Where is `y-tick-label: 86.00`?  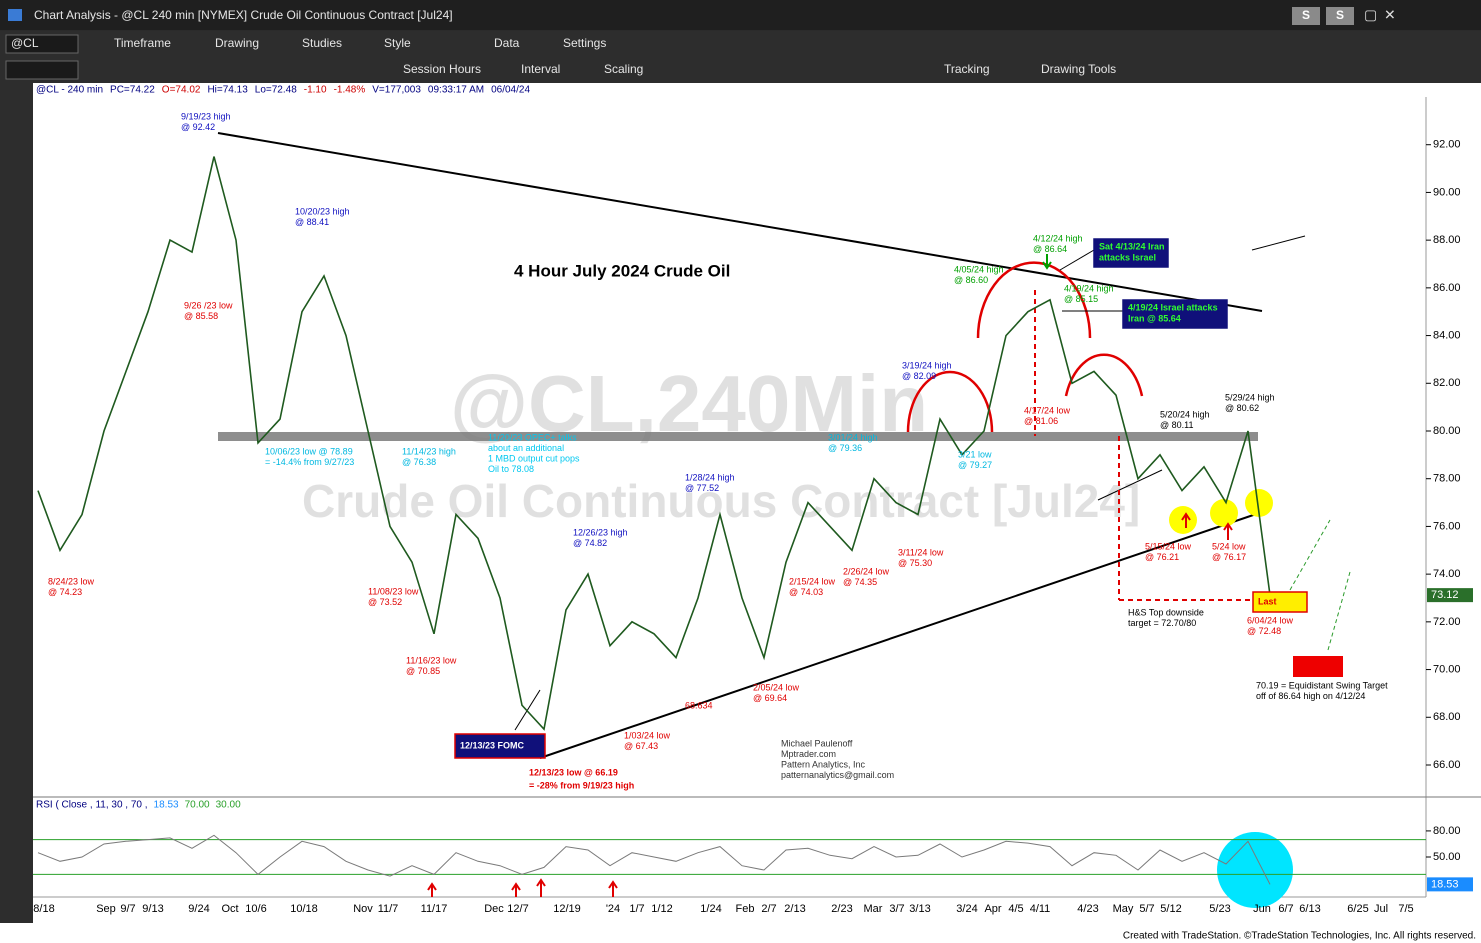 y-tick-label: 86.00 is located at coordinates (1447, 288).